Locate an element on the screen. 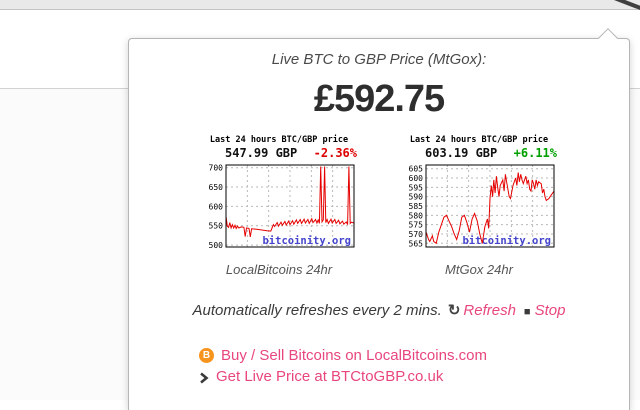 This screenshot has width=640, height=410. svg-text: 590 is located at coordinates (416, 197).